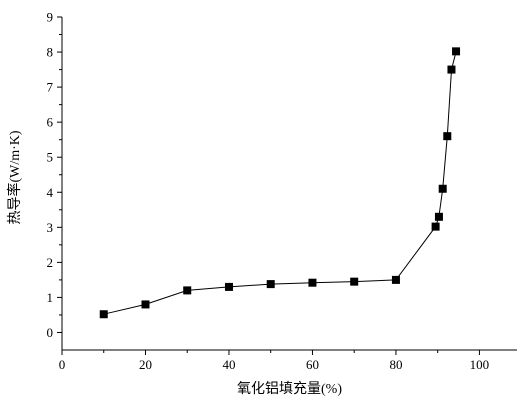  What do you see at coordinates (50, 192) in the screenshot?
I see `y-tick-label: 4` at bounding box center [50, 192].